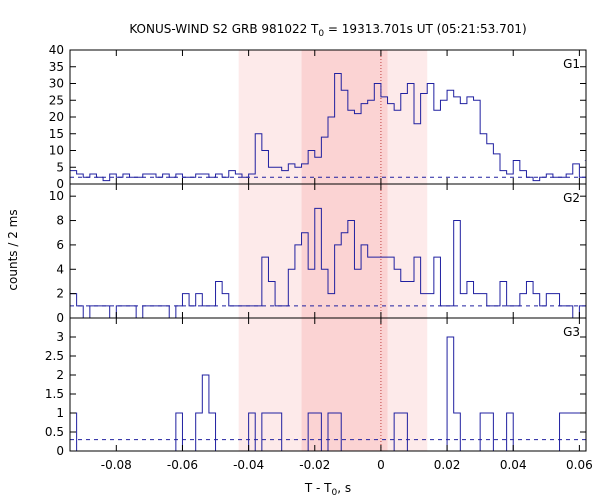 The width and height of the screenshot is (600, 500). What do you see at coordinates (56, 84) in the screenshot?
I see `y-tick-label-G1: 30` at bounding box center [56, 84].